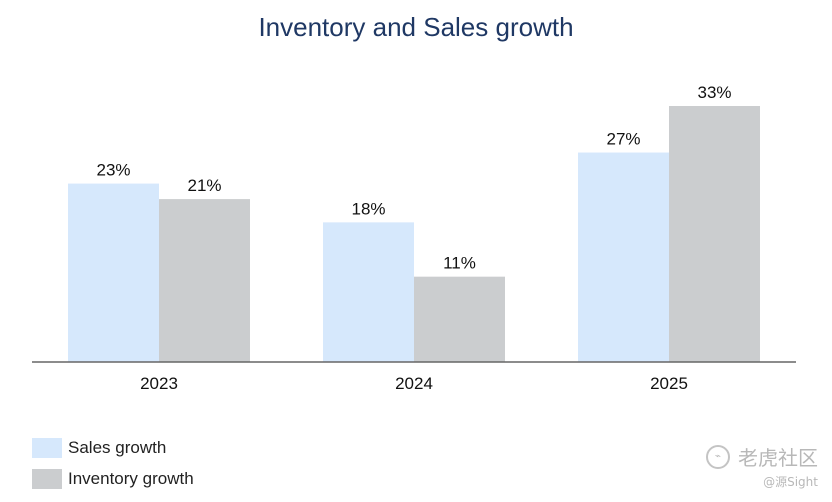 This screenshot has height=502, width=832. What do you see at coordinates (459, 319) in the screenshot?
I see `bar-inventory-2024` at bounding box center [459, 319].